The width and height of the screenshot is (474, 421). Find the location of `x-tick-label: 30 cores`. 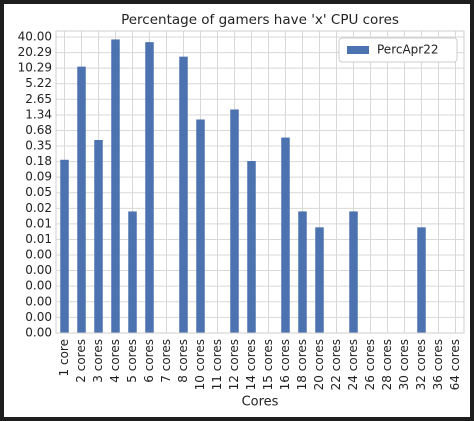

x-tick-label: 30 cores is located at coordinates (404, 364).